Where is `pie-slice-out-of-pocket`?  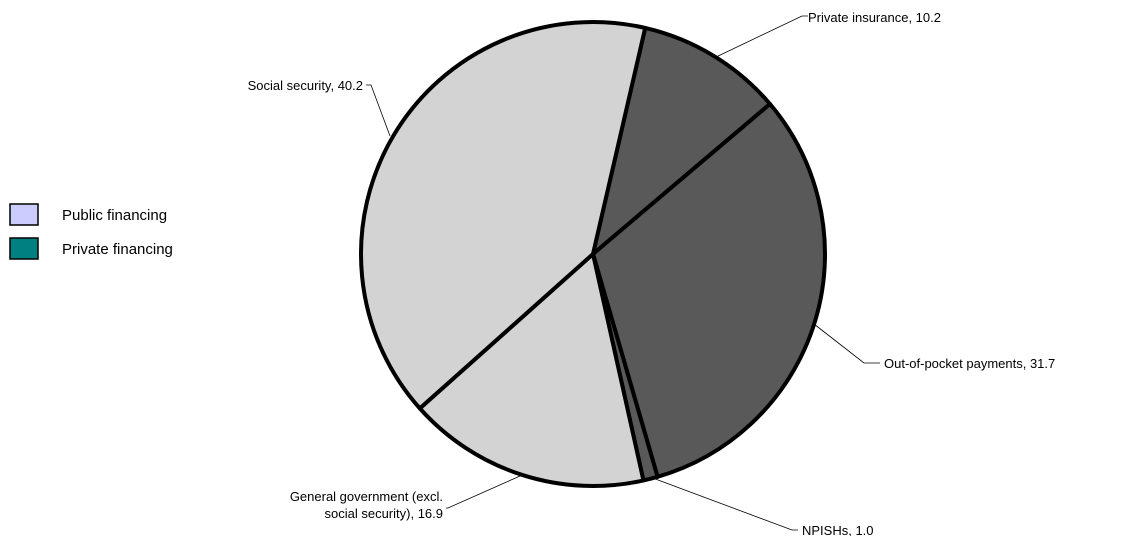 pie-slice-out-of-pocket is located at coordinates (709, 290).